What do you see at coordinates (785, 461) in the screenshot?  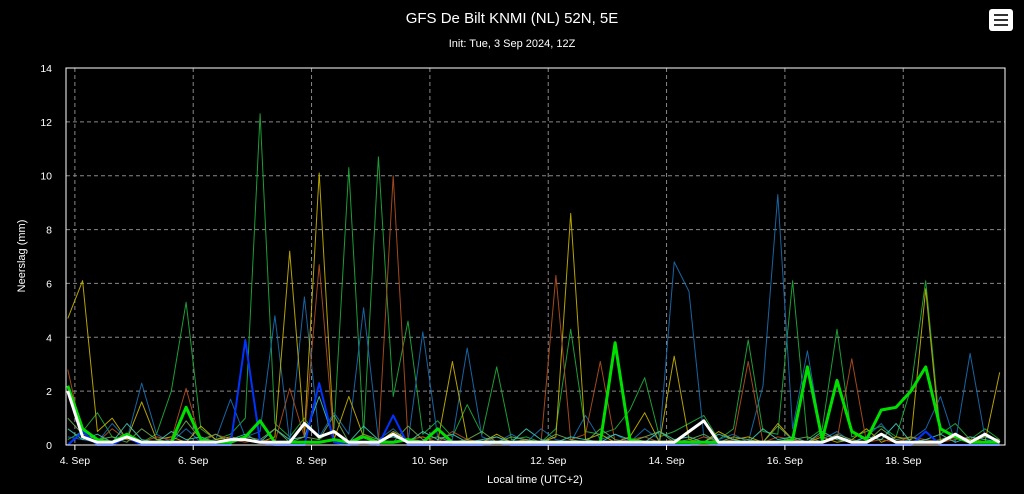 I see `x-tick-label: 16. Sep` at bounding box center [785, 461].